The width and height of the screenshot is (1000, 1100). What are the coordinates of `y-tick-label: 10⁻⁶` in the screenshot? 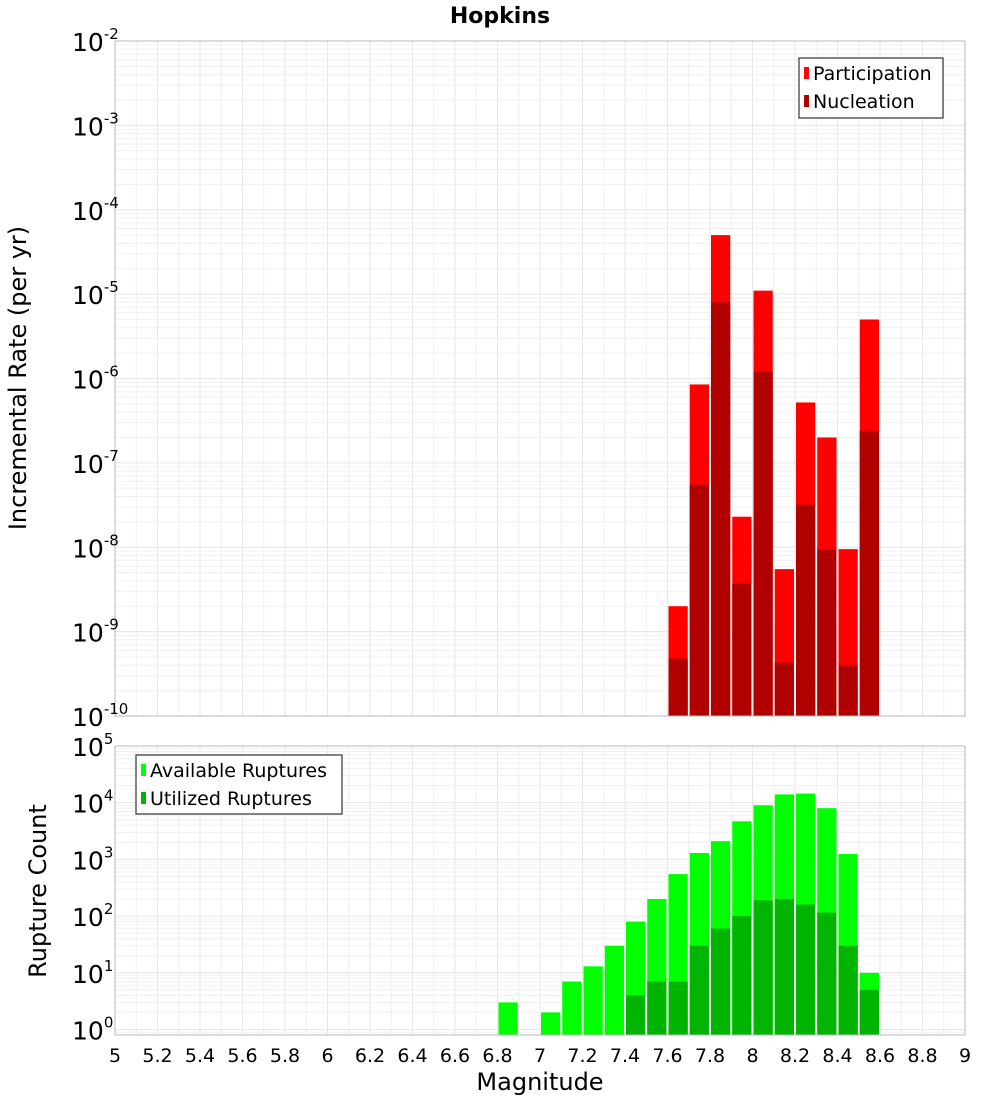 It's located at (95, 379).